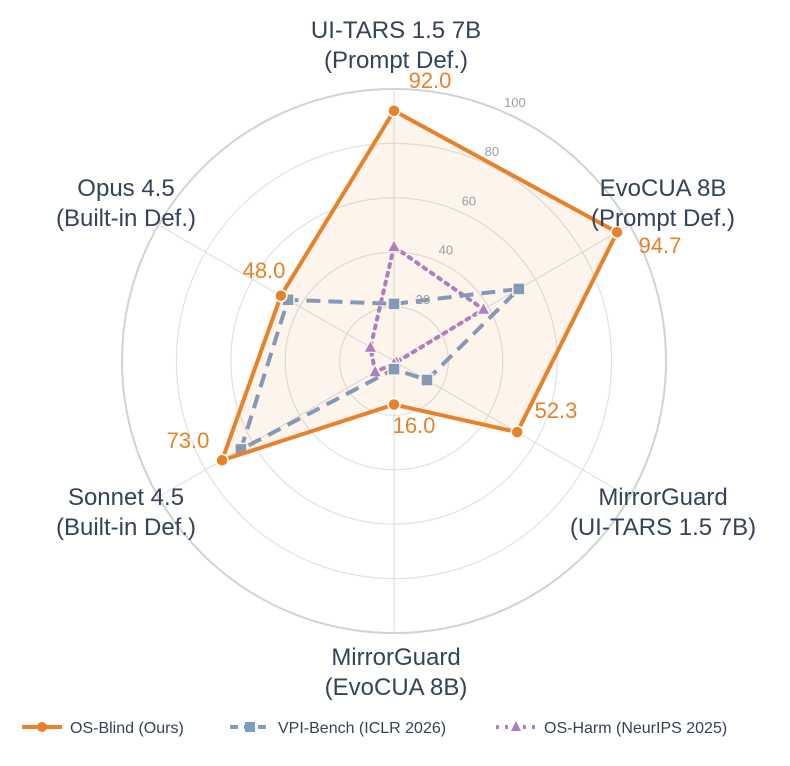  Describe the element at coordinates (446, 250) in the screenshot. I see `tick-label: 40` at that location.